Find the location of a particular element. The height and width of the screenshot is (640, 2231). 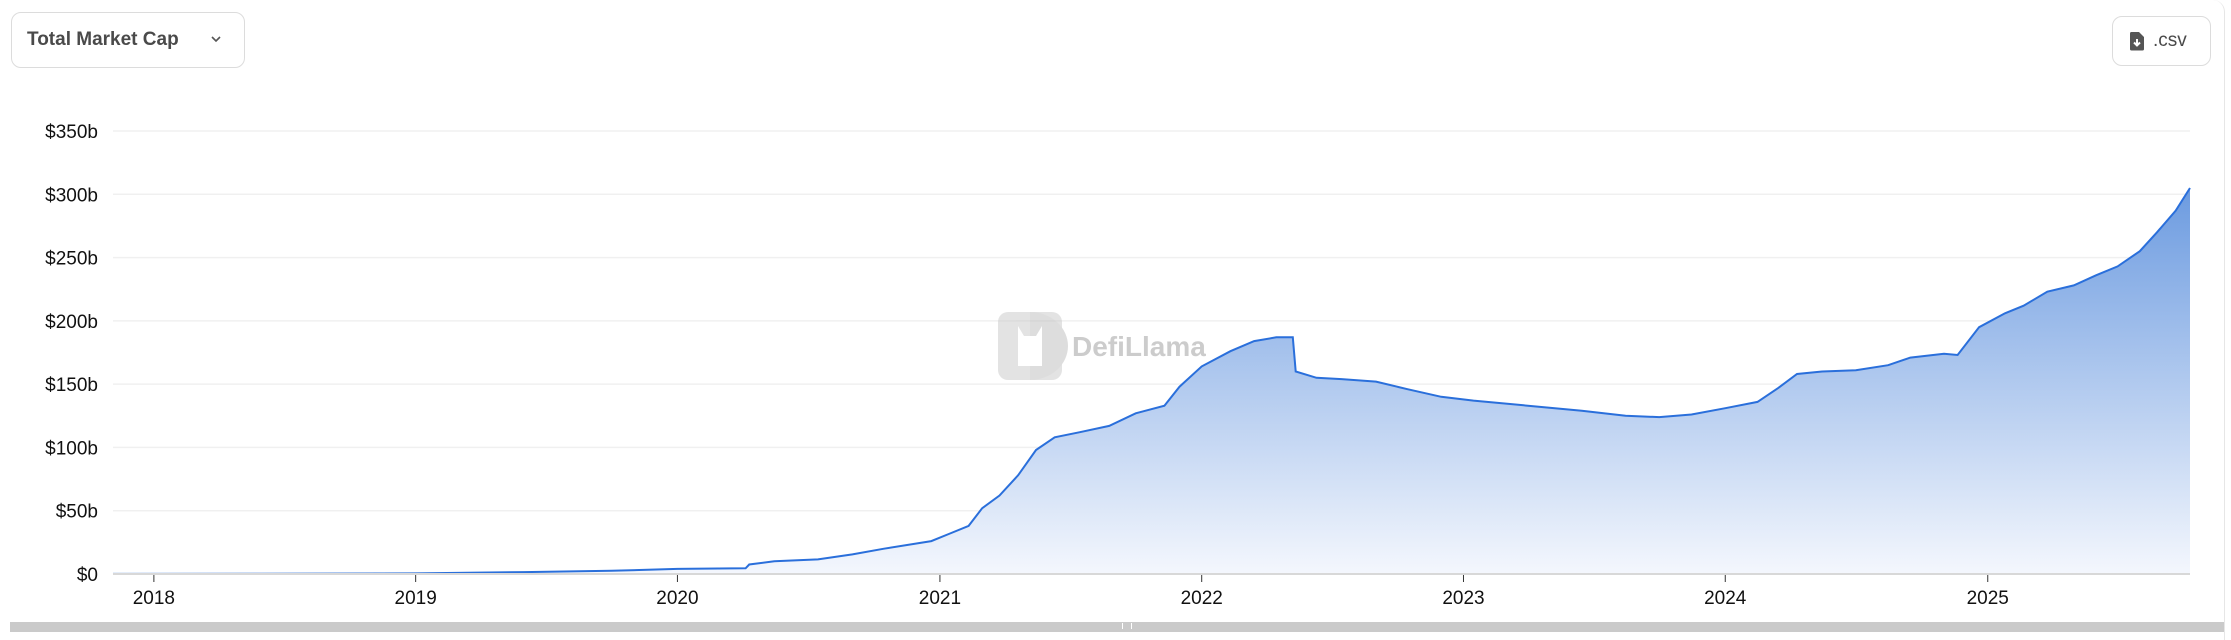

scrollbar-grip is located at coordinates (1127, 626).